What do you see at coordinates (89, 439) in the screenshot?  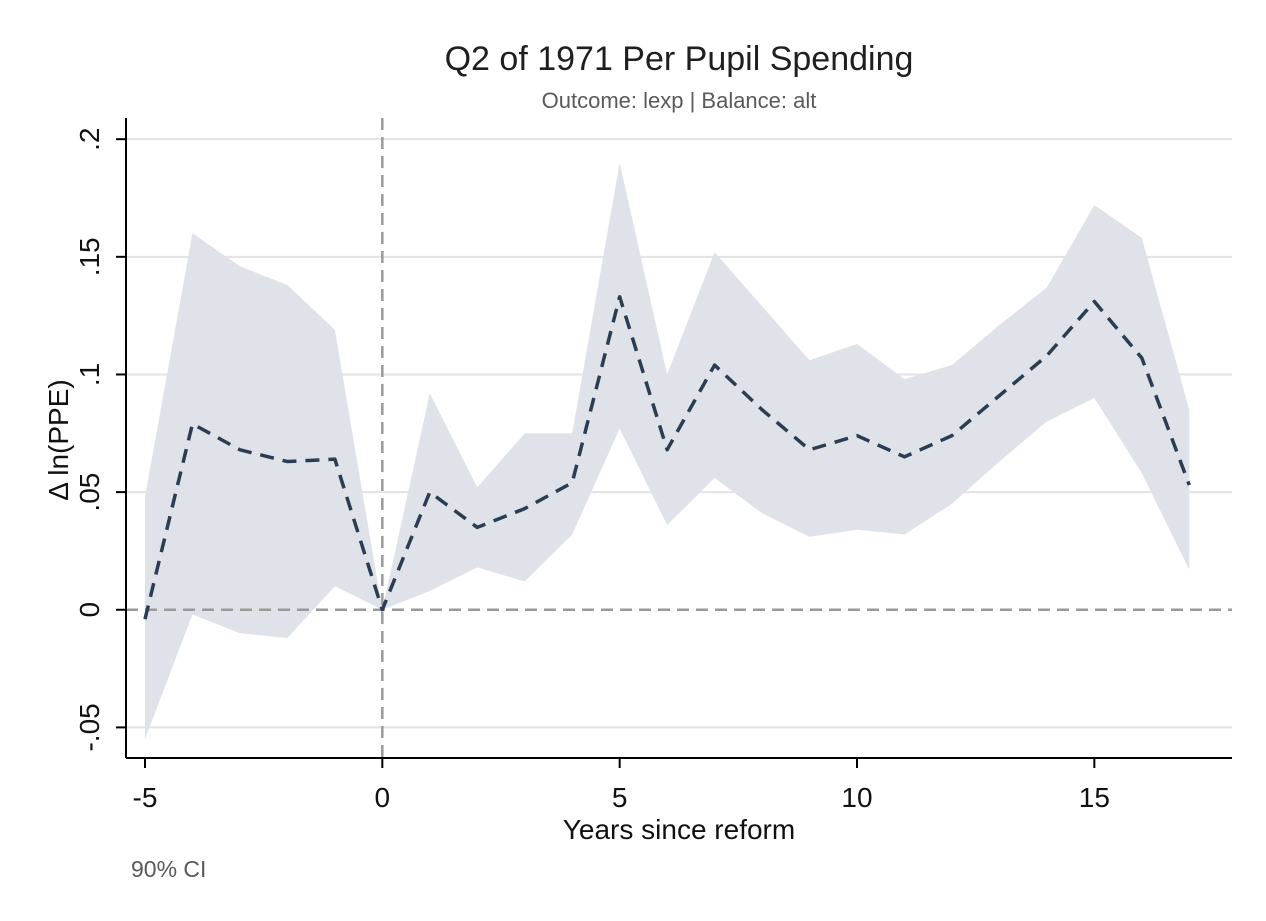 I see `y-tick-labels: -.05 0 .05 .1 .15 .2` at bounding box center [89, 439].